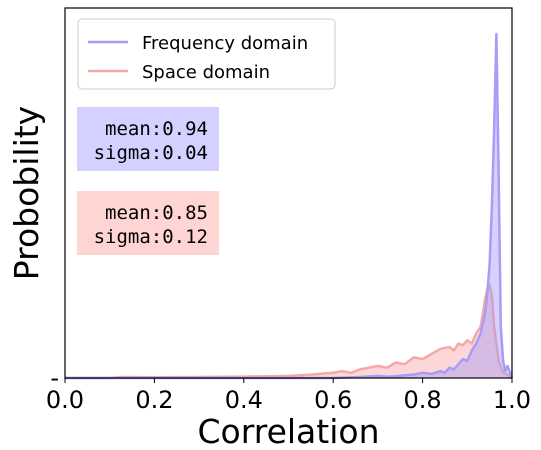  What do you see at coordinates (206, 72) in the screenshot?
I see `legend-label-space: Space domain` at bounding box center [206, 72].